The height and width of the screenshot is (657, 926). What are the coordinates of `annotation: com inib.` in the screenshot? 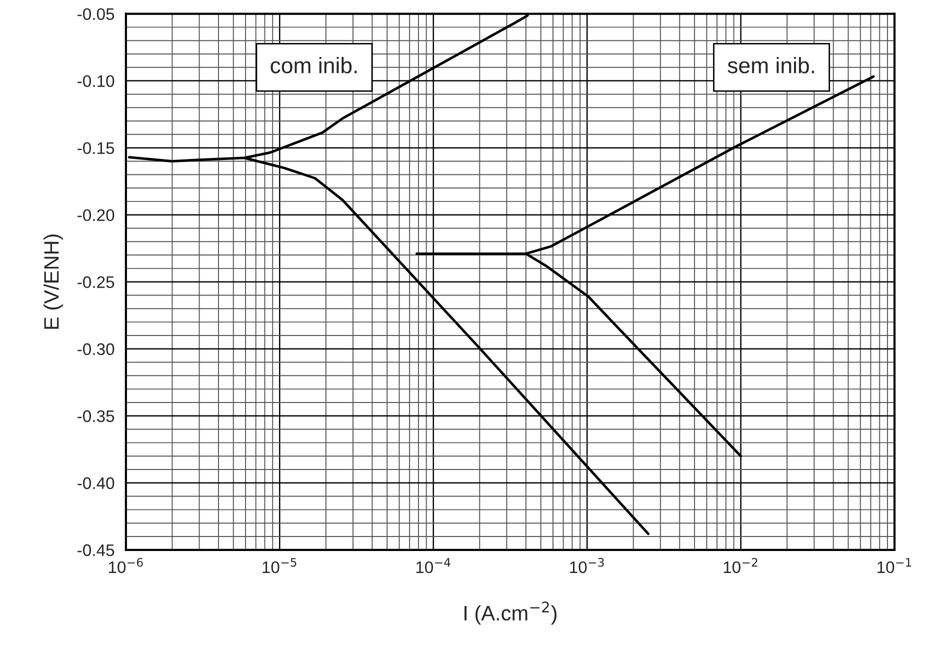 It's located at (313, 65).